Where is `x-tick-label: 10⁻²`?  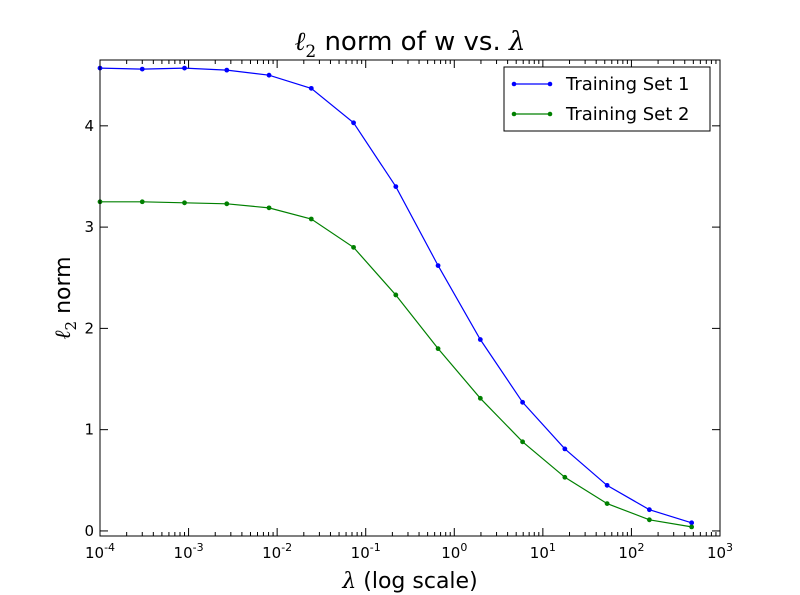
x-tick-label: 10⁻² is located at coordinates (277, 551).